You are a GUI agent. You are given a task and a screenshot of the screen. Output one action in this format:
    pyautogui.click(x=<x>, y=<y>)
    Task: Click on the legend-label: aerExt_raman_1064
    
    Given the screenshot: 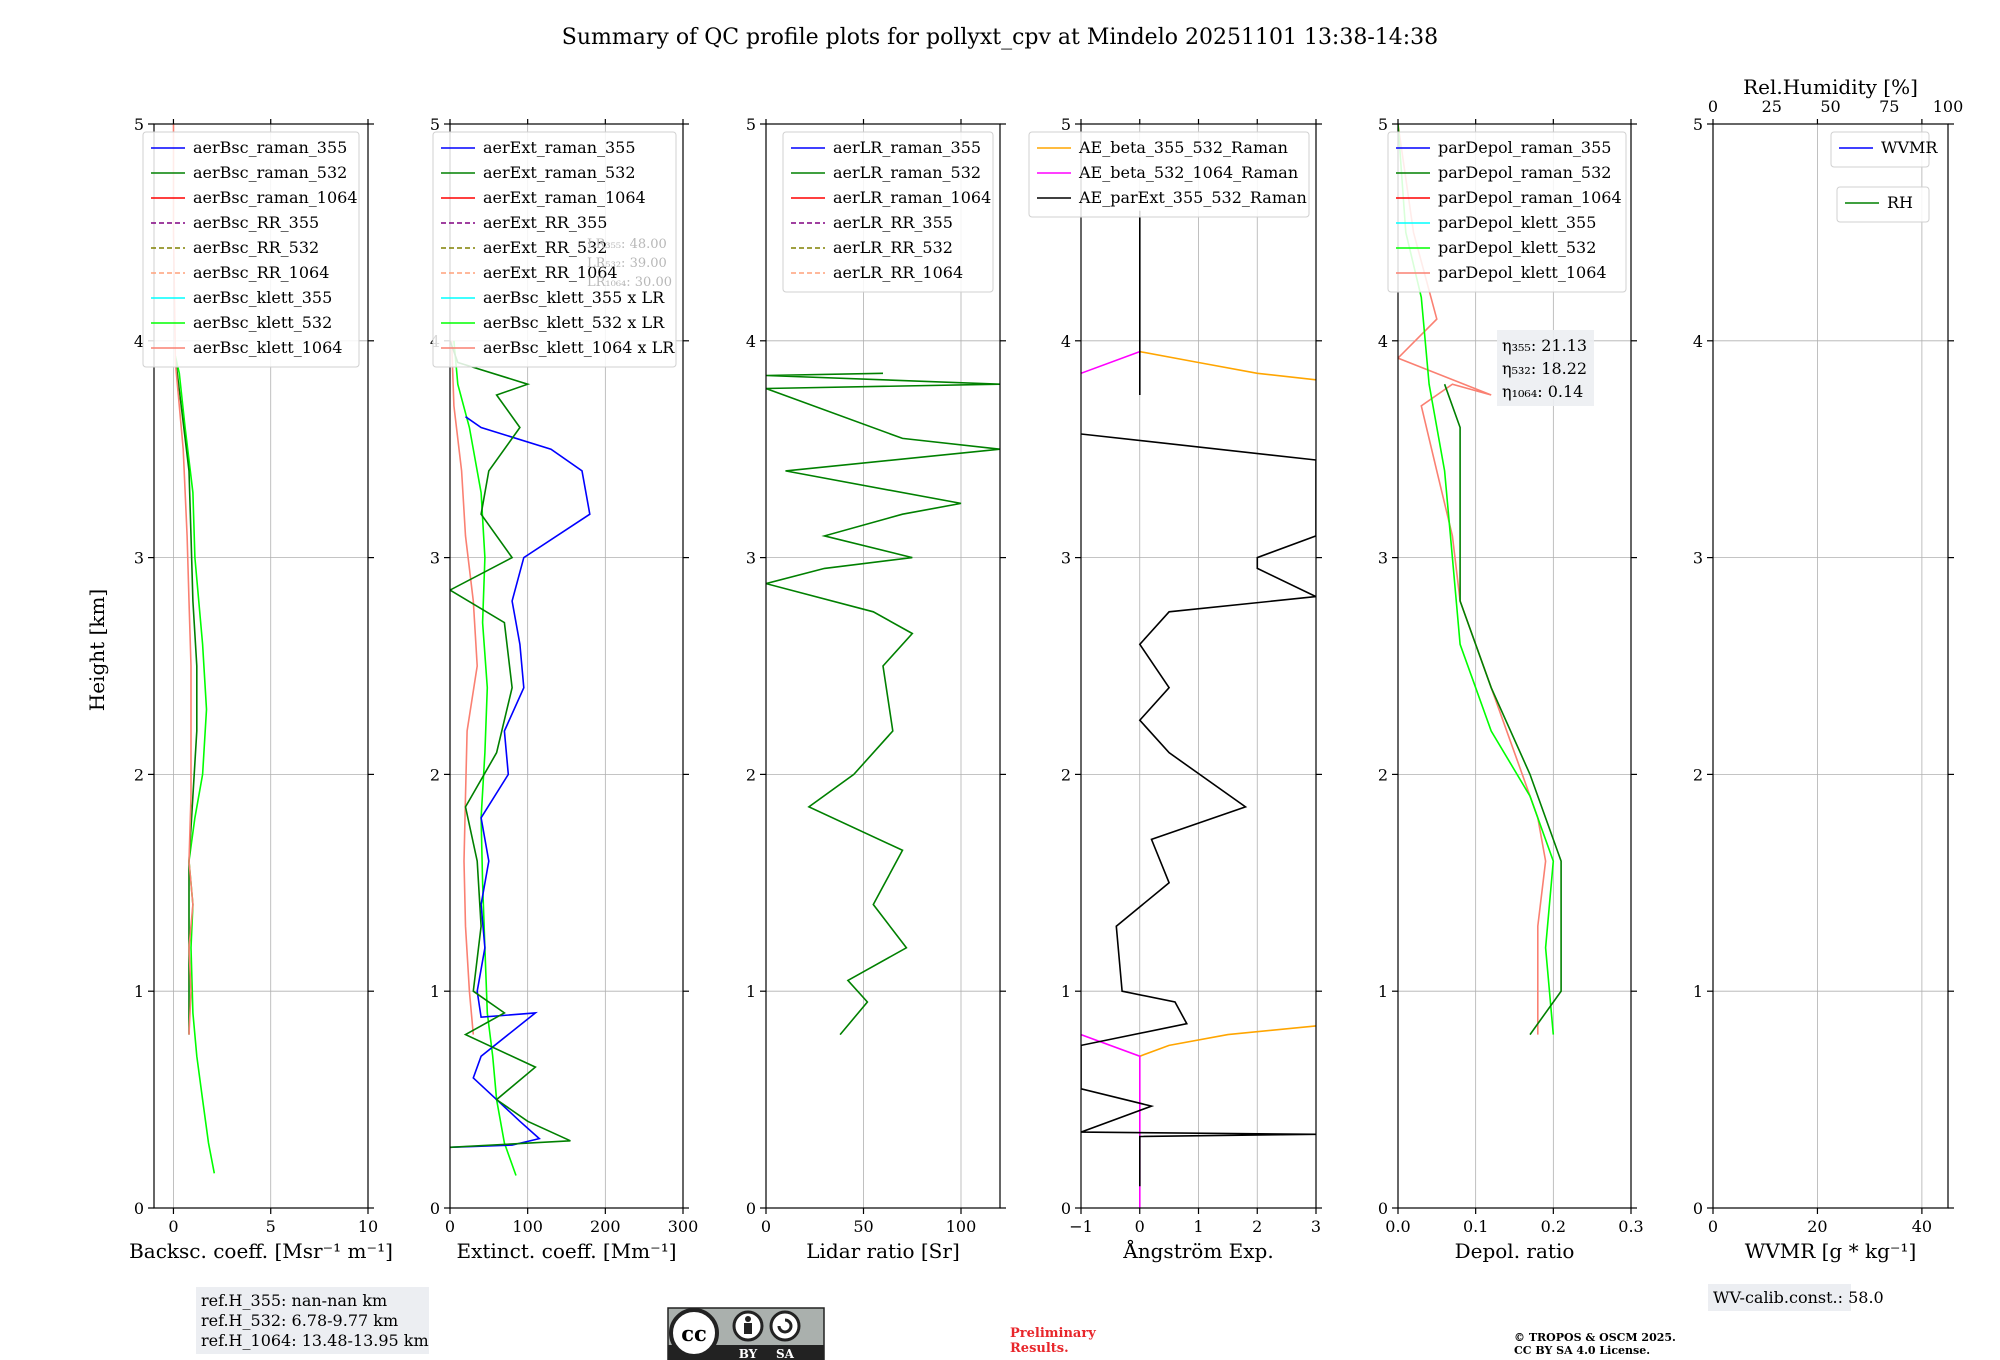 What is the action you would take?
    pyautogui.click(x=564, y=197)
    